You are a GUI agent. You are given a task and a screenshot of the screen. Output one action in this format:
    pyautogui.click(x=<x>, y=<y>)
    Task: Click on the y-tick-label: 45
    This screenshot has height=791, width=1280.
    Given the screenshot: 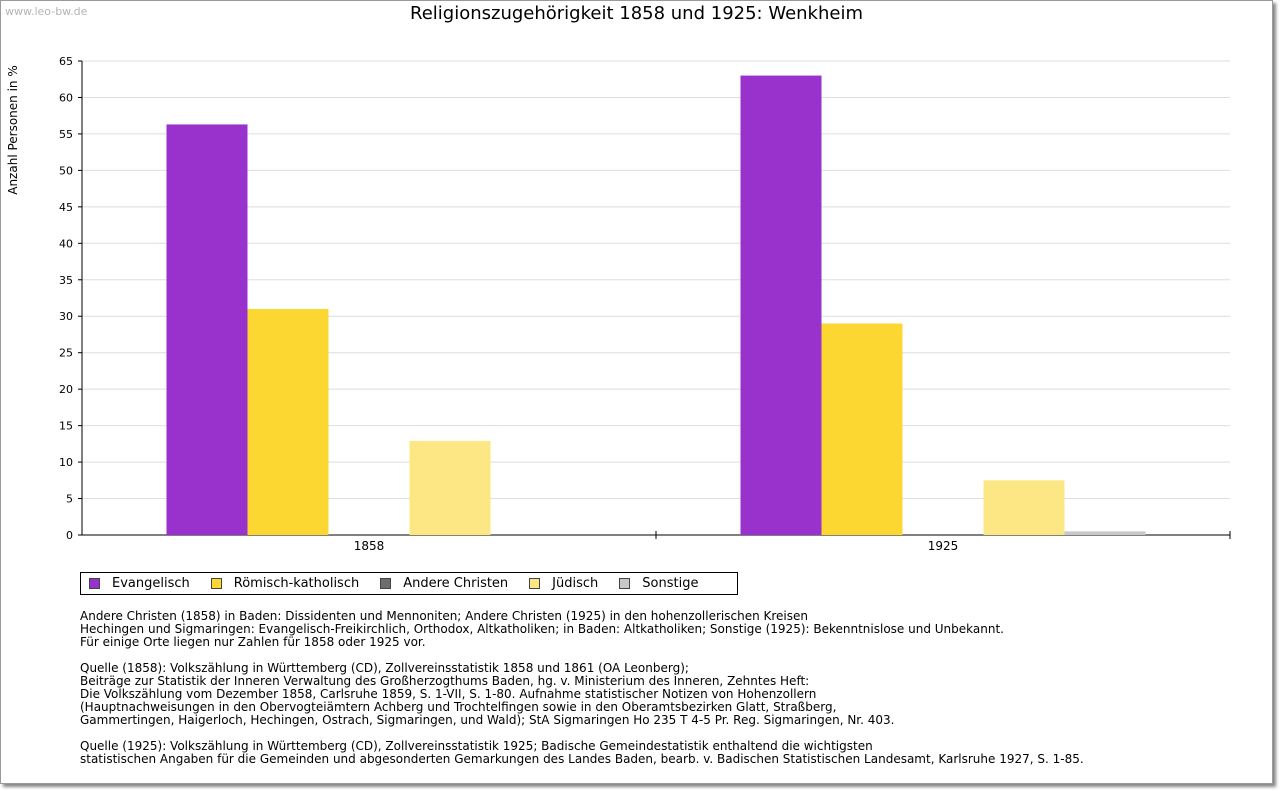 What is the action you would take?
    pyautogui.click(x=66, y=207)
    